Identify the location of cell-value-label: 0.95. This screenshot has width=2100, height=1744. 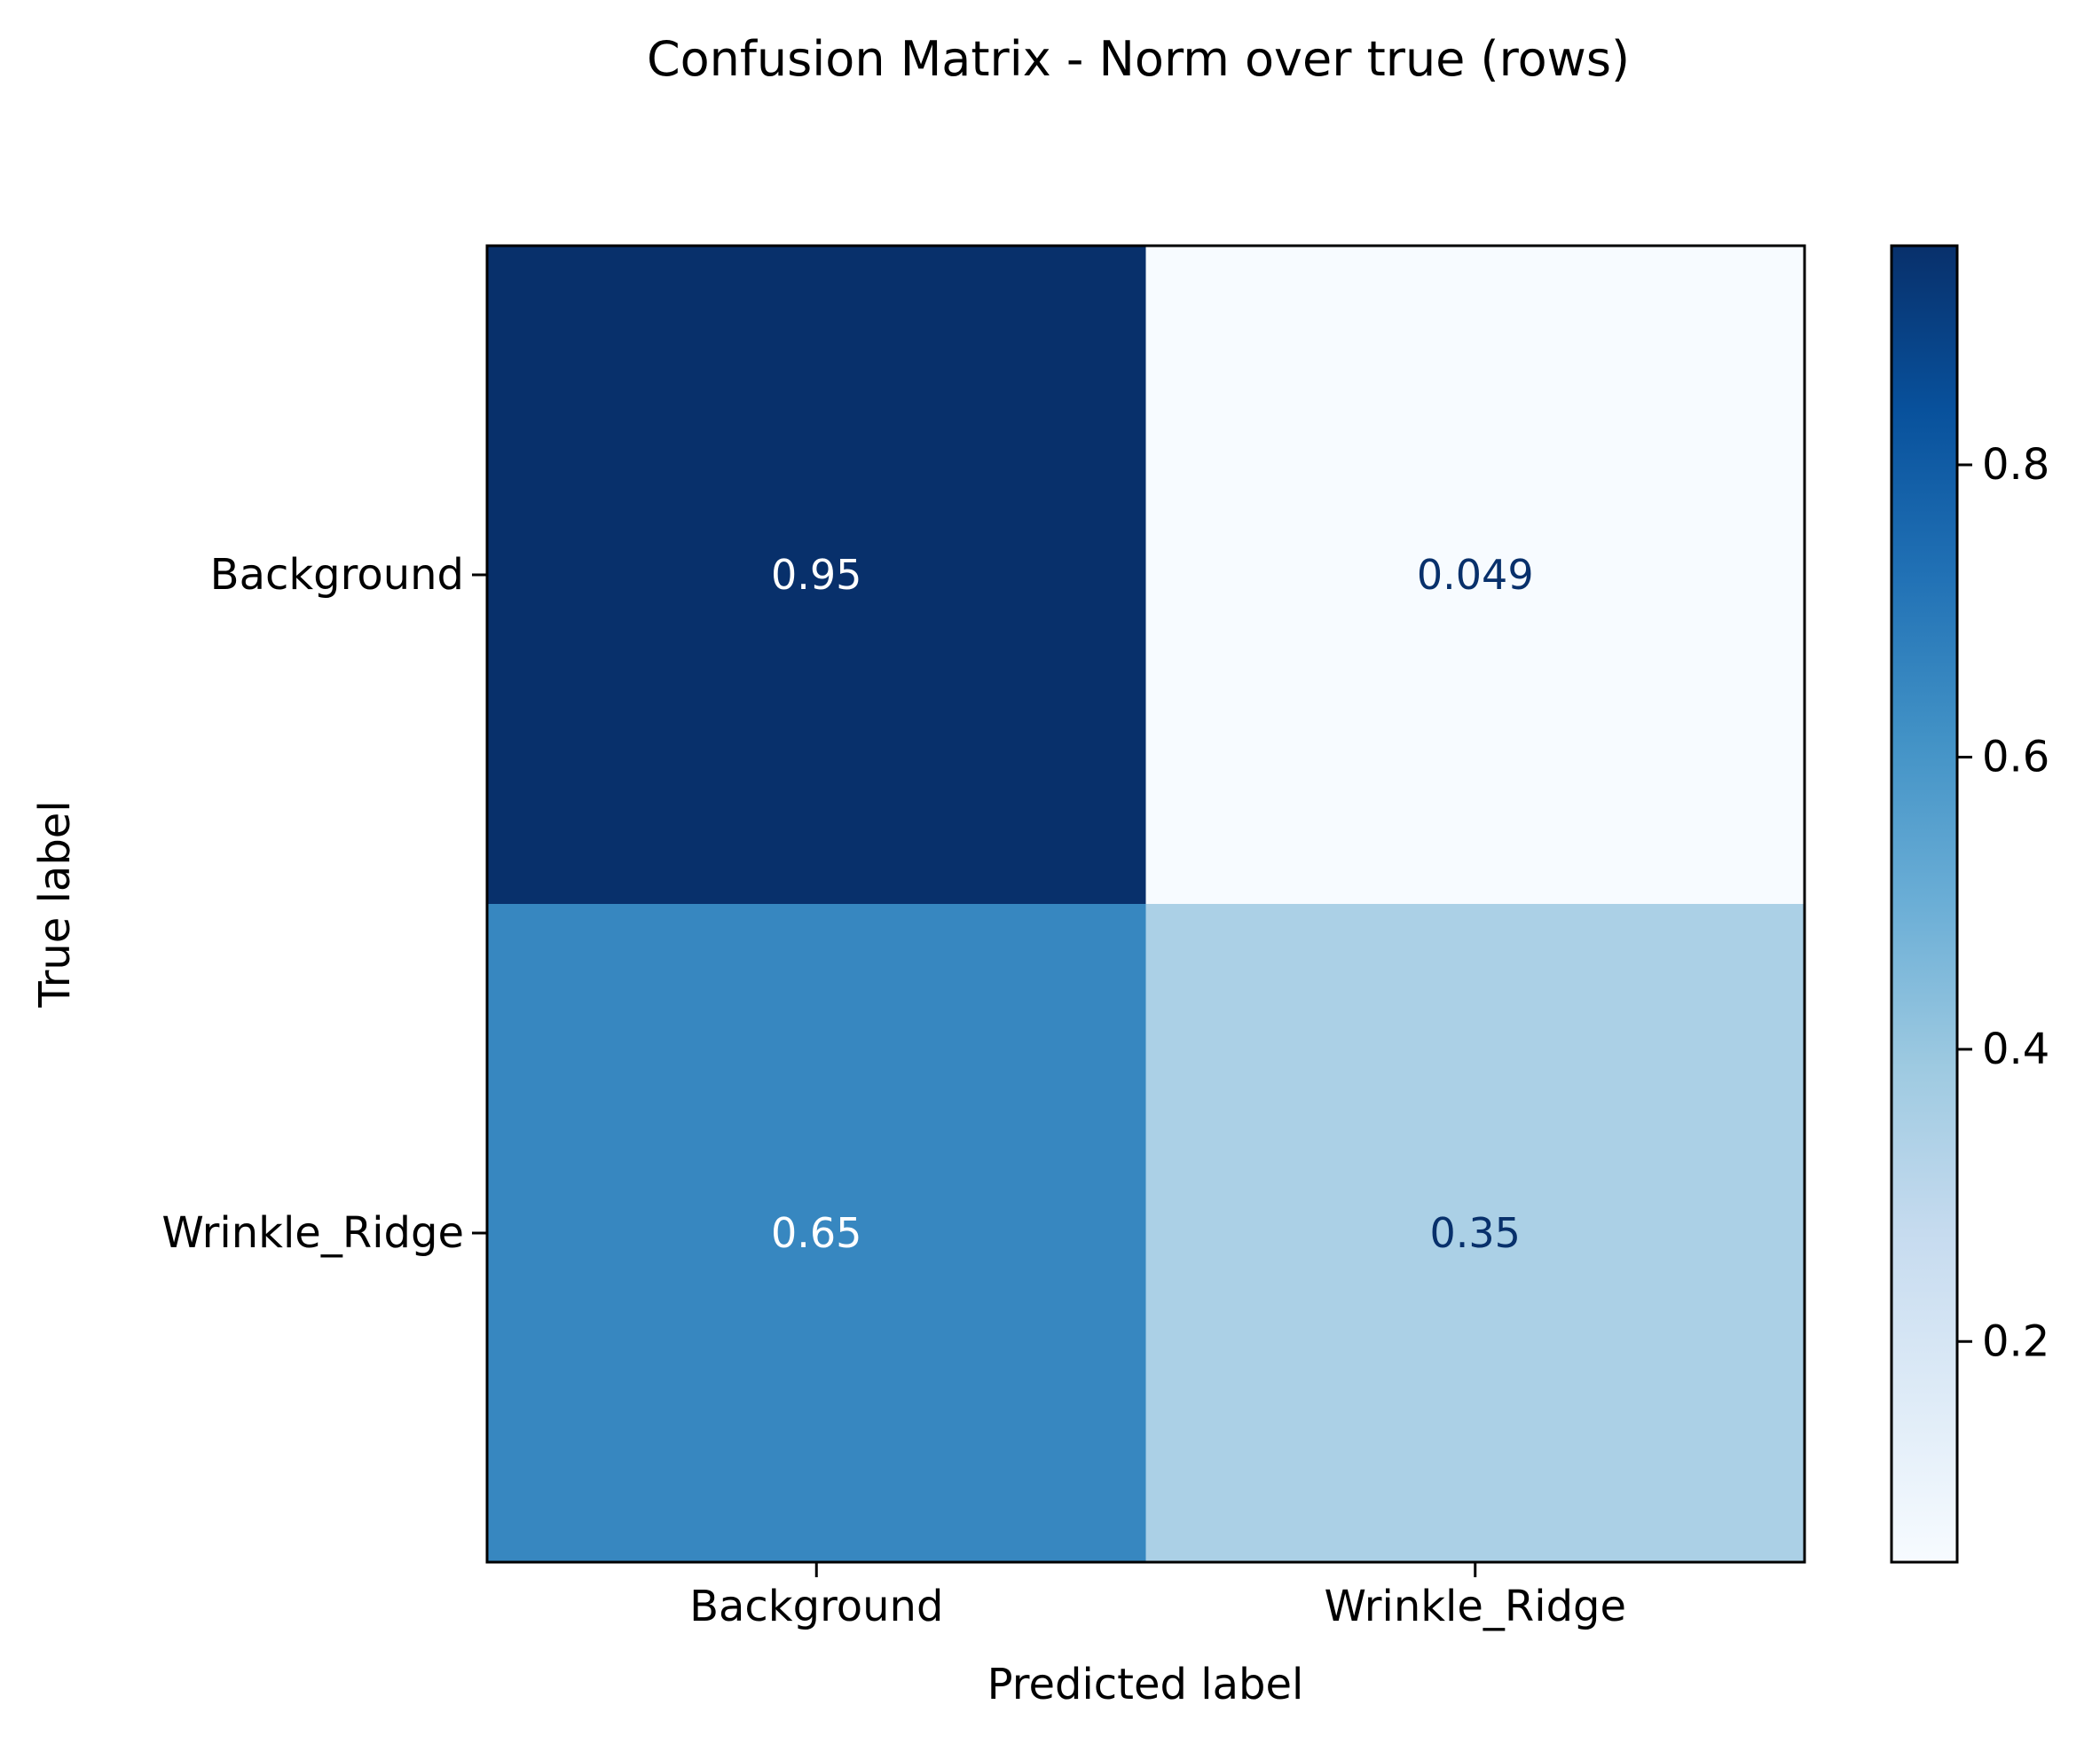
(816, 575).